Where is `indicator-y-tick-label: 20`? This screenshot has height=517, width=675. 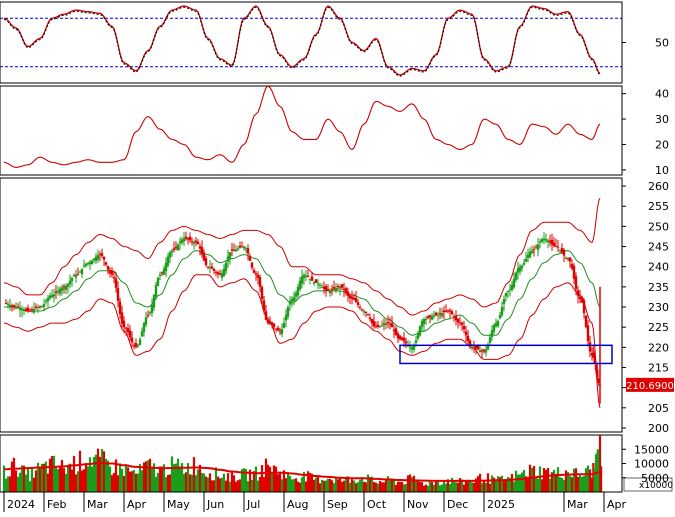
indicator-y-tick-label: 20 is located at coordinates (662, 144).